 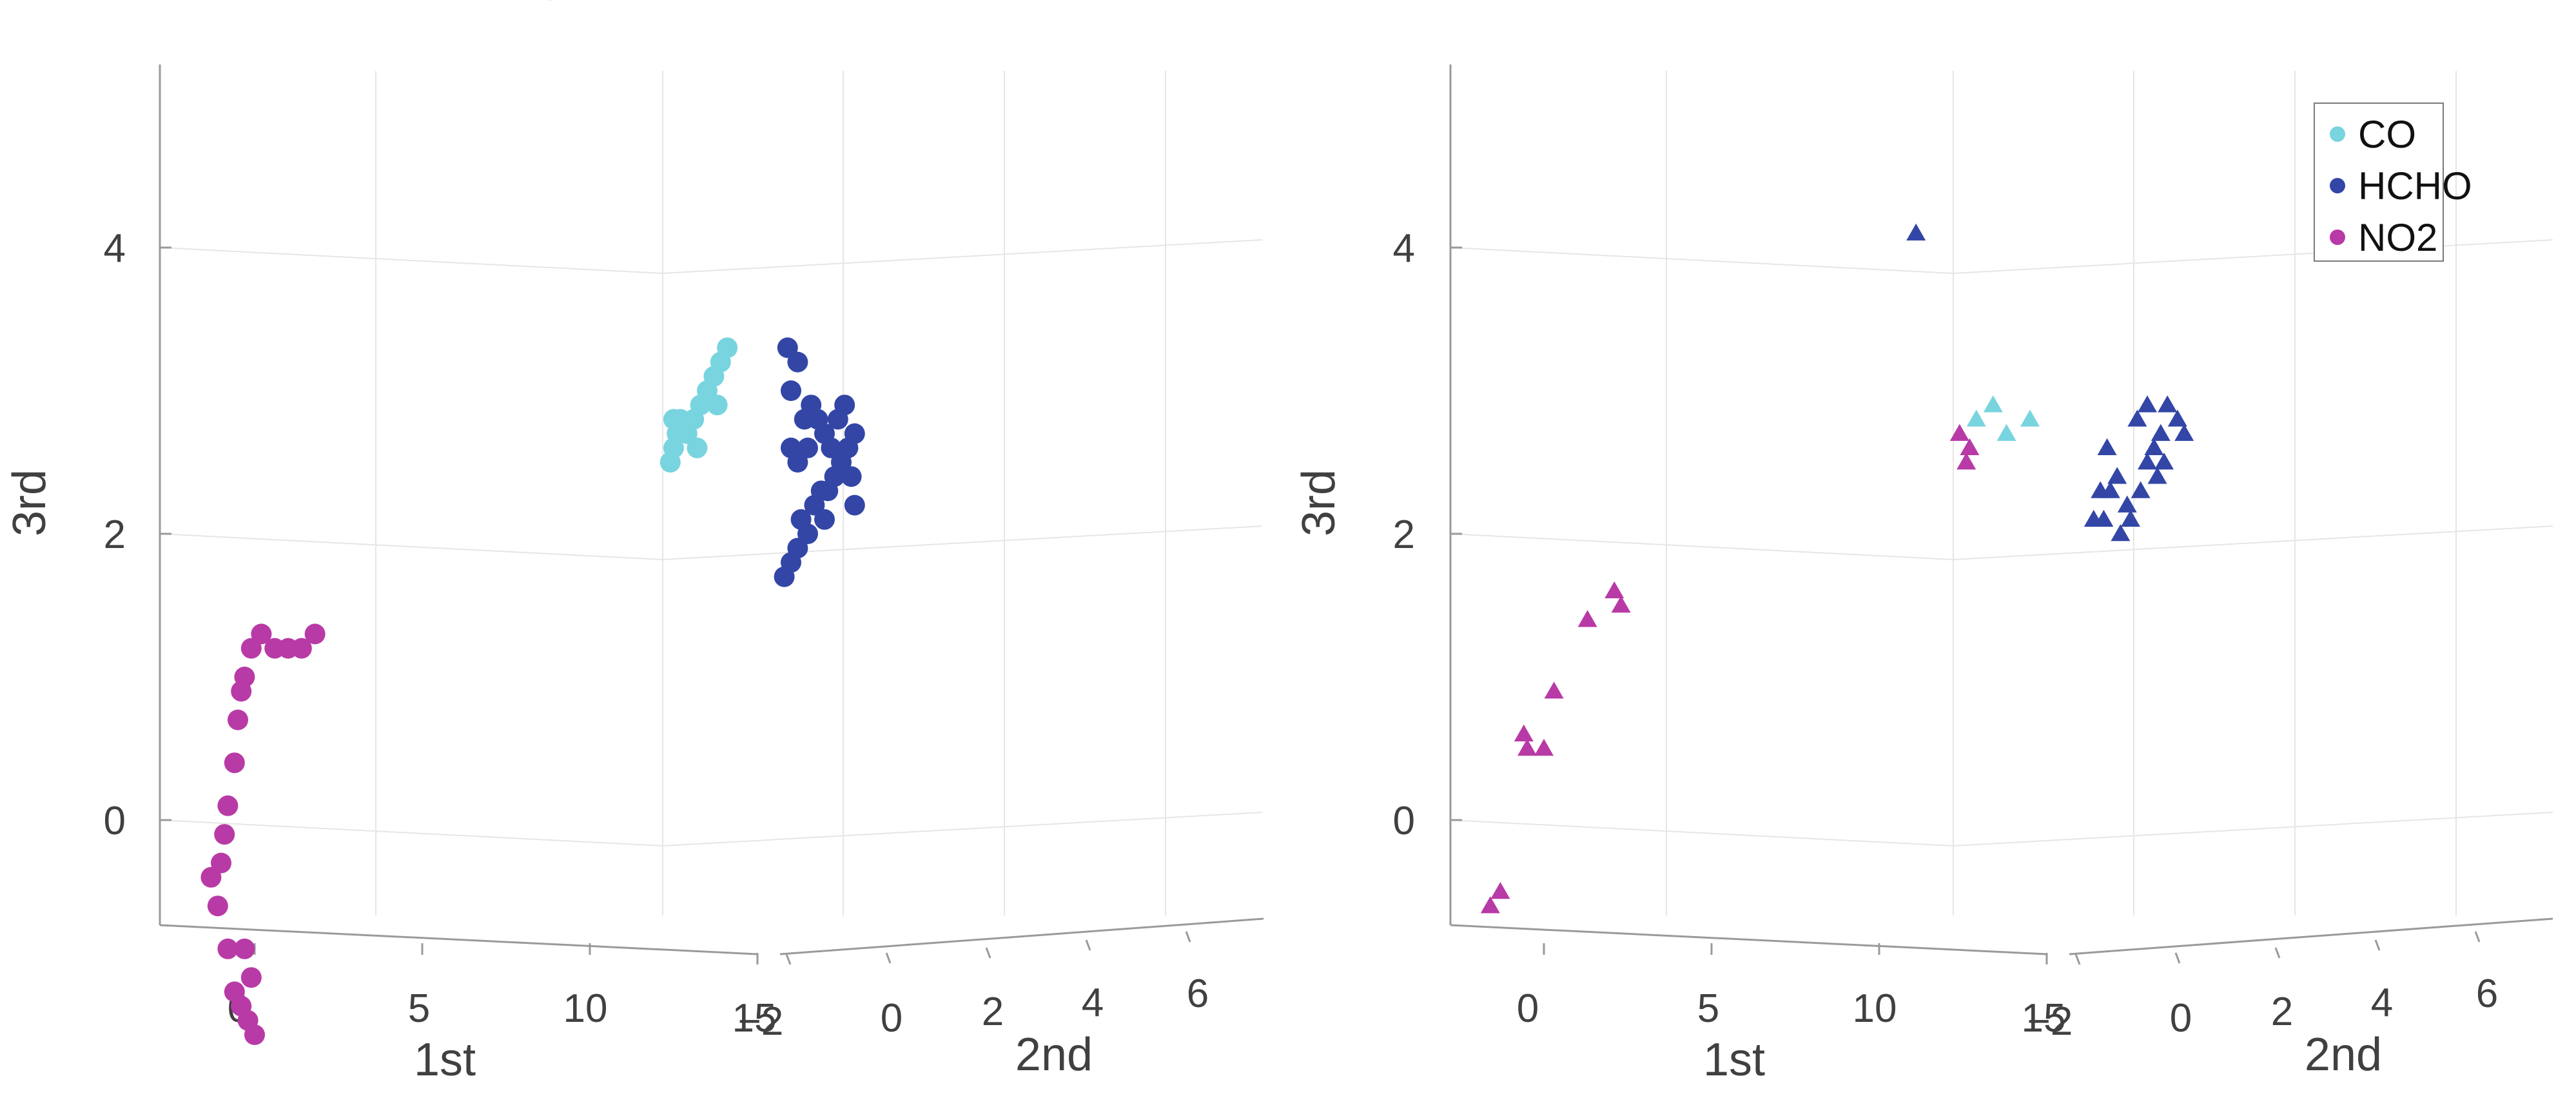 I want to click on legend-label-NO2: NO2, so click(x=2397, y=237).